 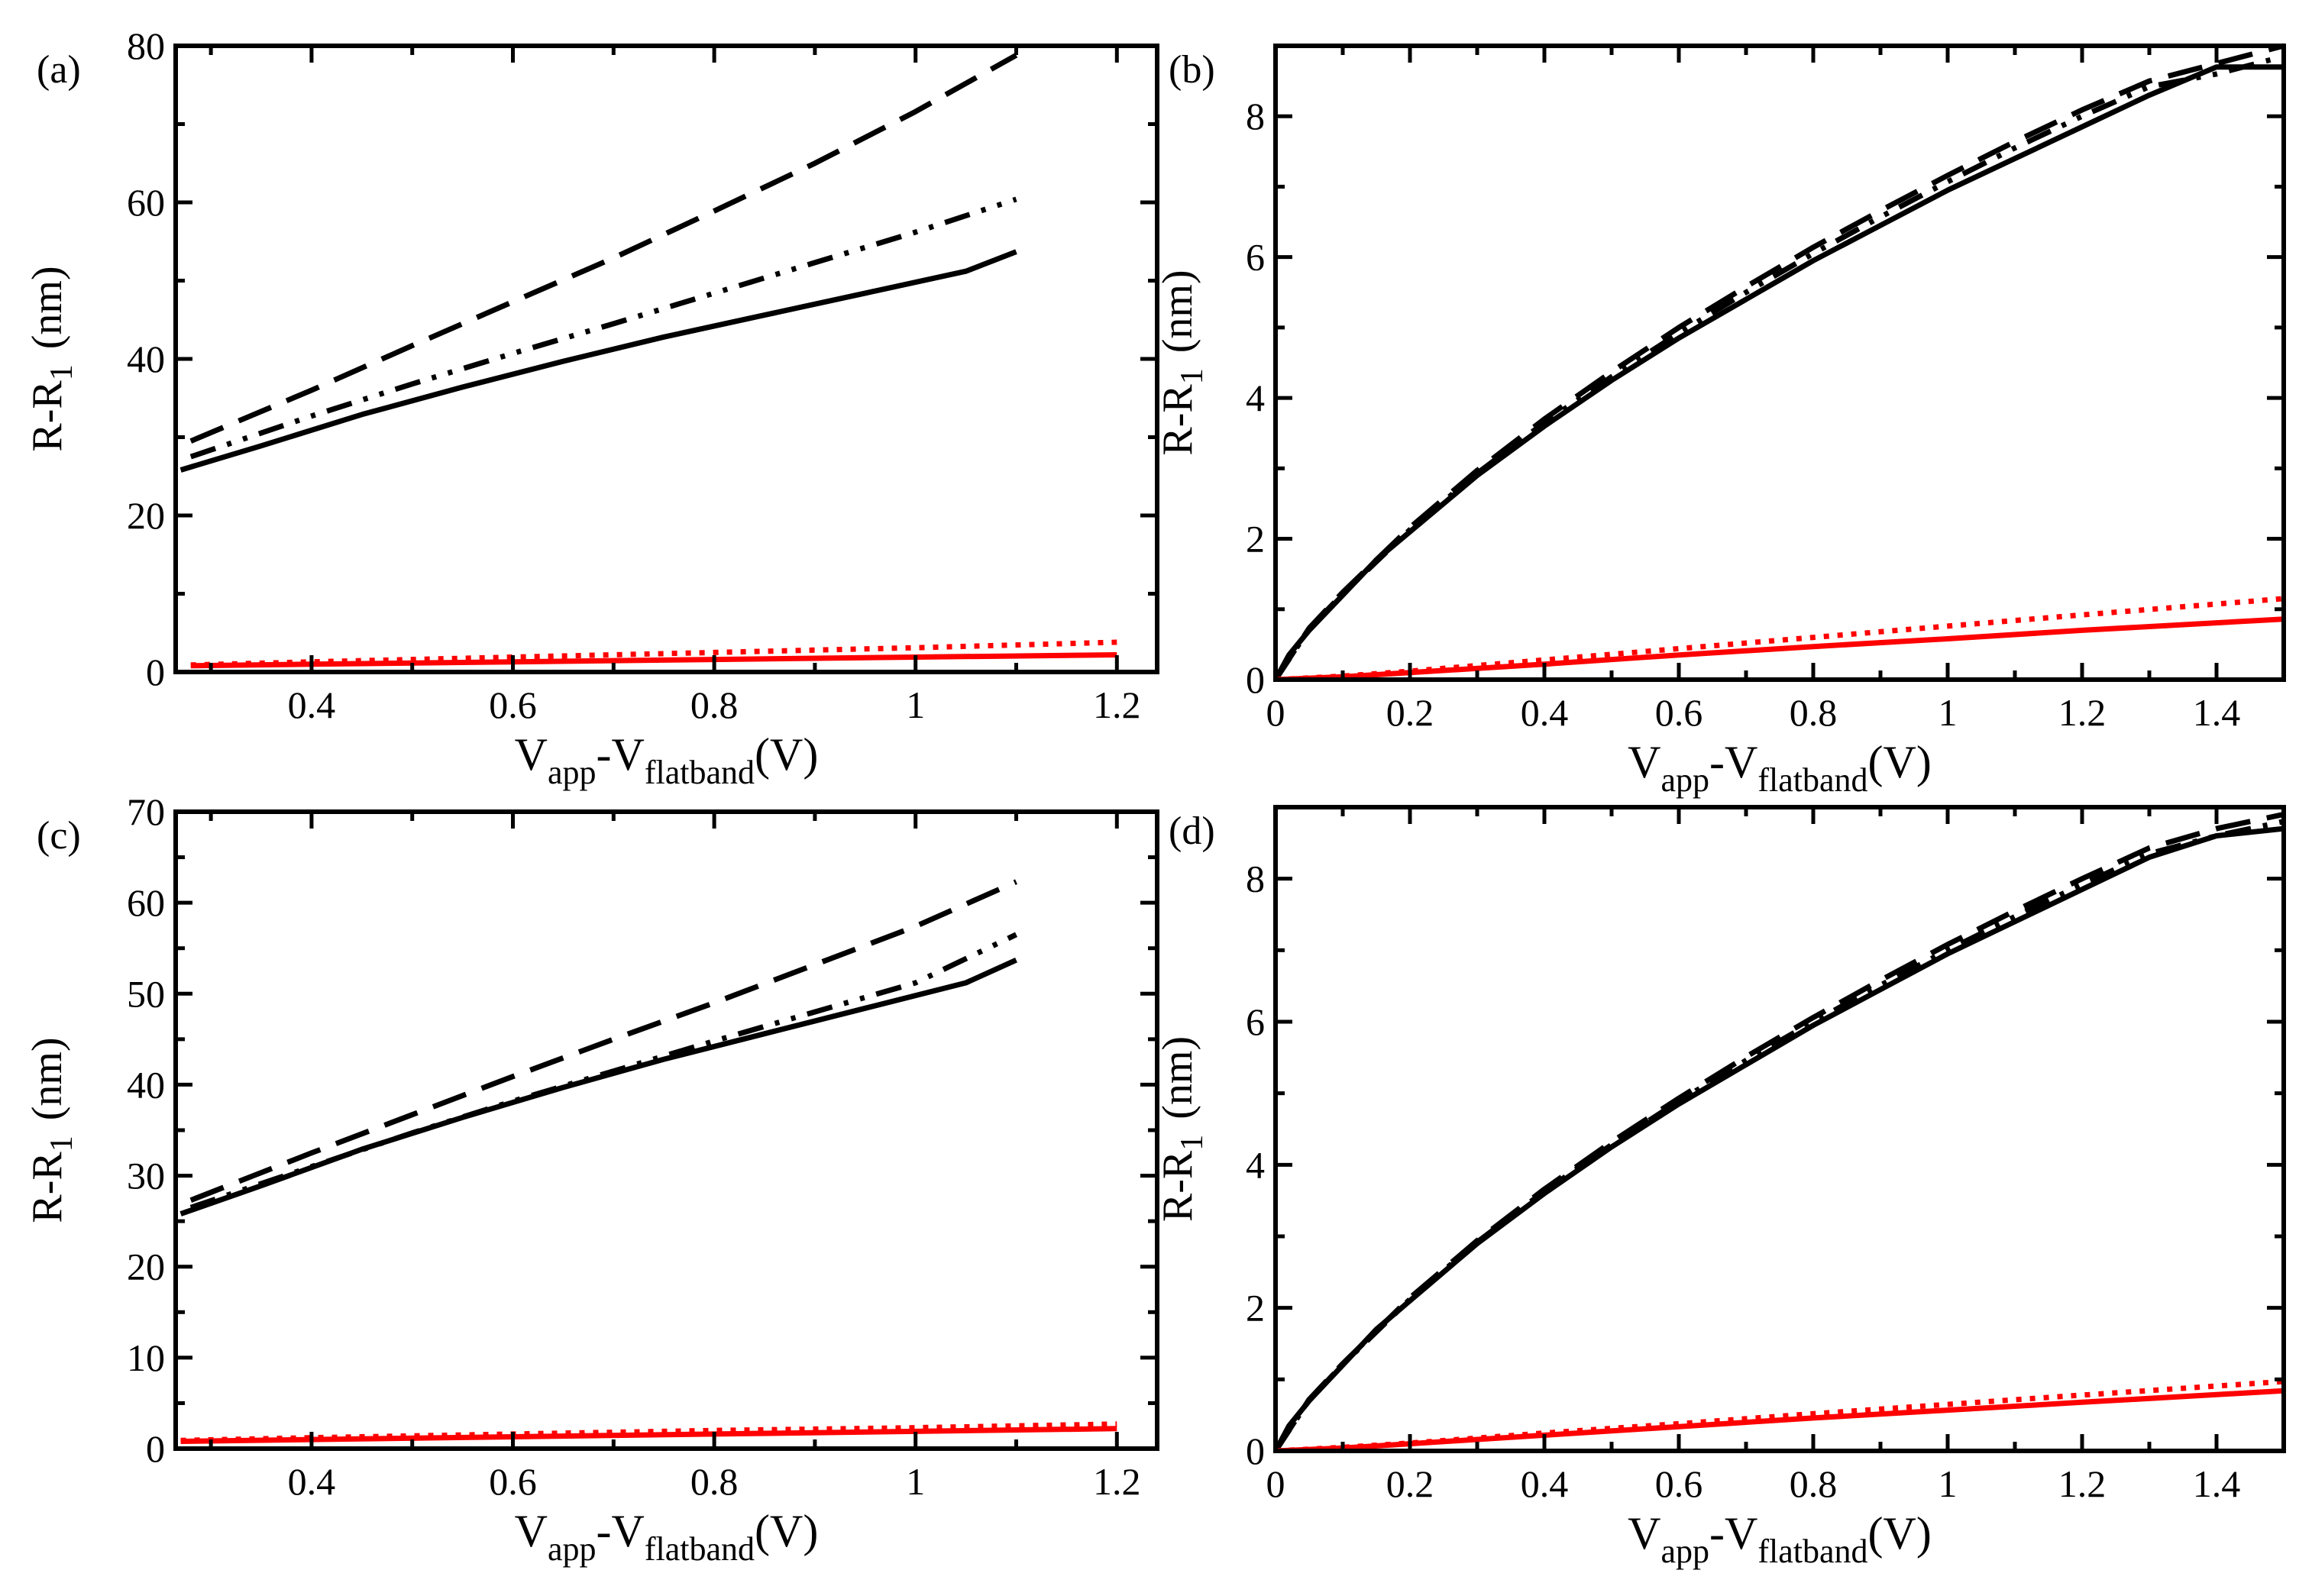 What do you see at coordinates (146, 1176) in the screenshot?
I see `y-tick-label: 30` at bounding box center [146, 1176].